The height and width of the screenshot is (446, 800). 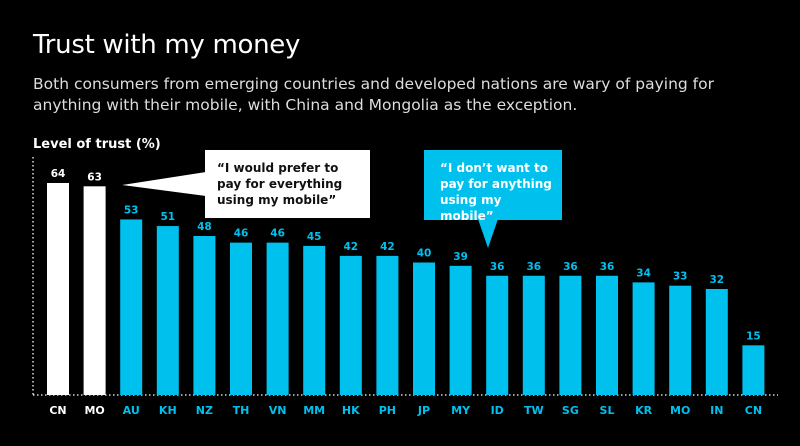 I want to click on category-label: MY, so click(x=461, y=410).